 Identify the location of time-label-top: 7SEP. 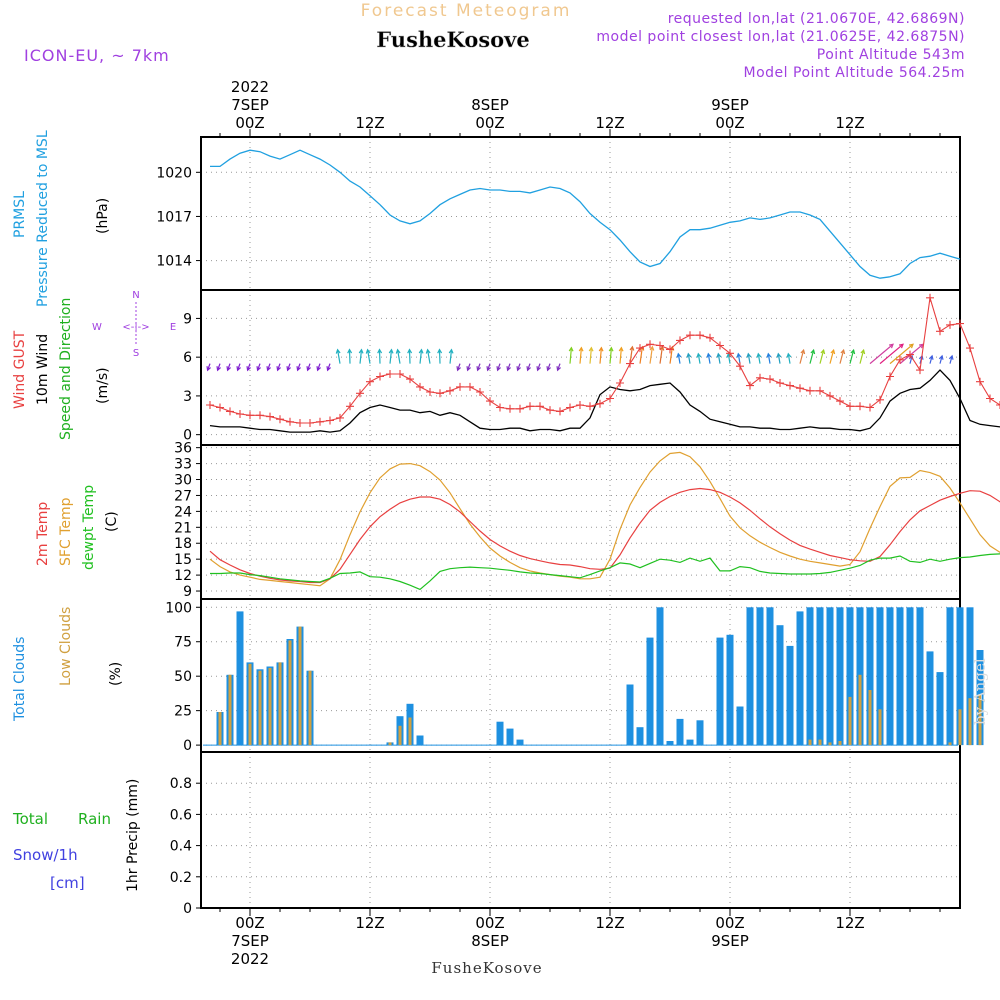
(250, 105).